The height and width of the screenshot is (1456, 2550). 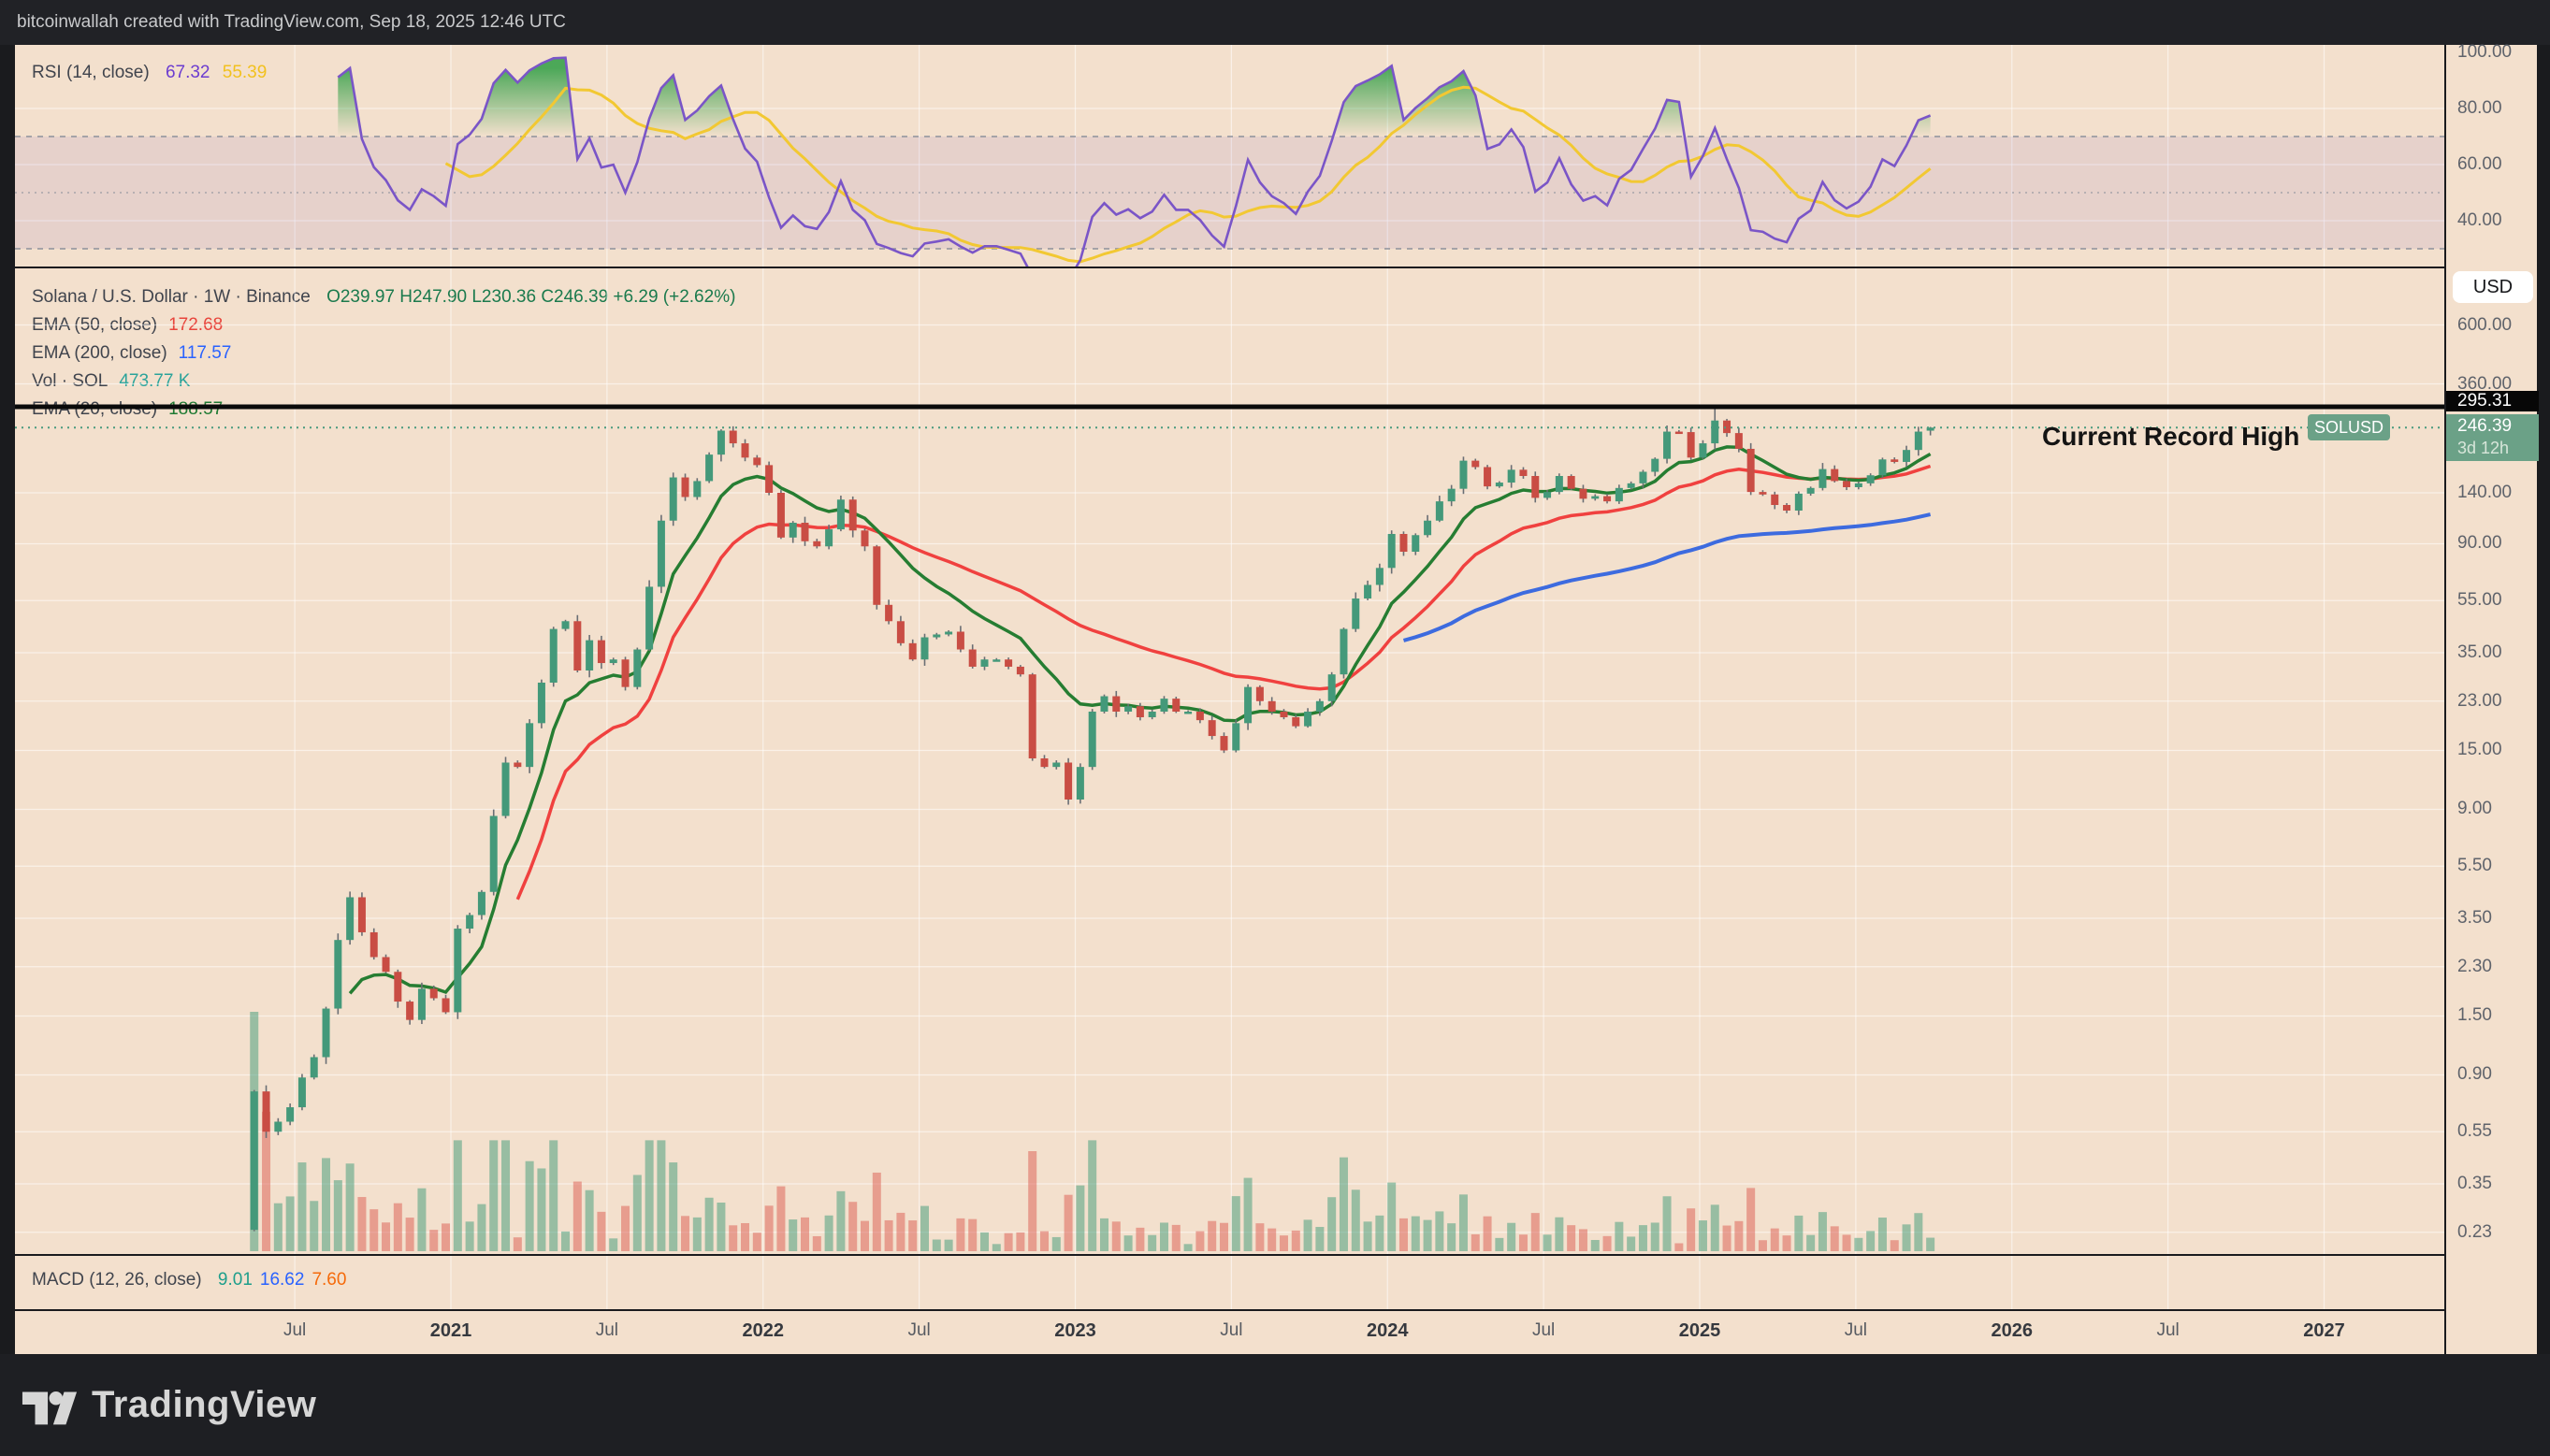 I want to click on indicator-legend-row: EMA (200, close) 117.57, so click(x=131, y=353).